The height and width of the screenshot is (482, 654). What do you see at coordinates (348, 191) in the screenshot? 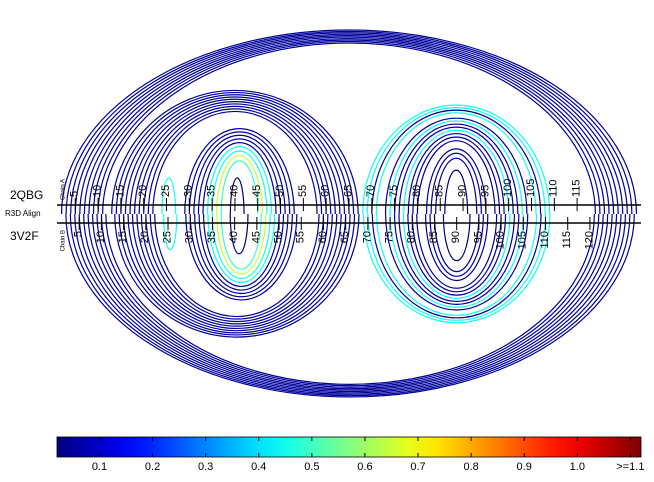
I see `x-tick-label: 65` at bounding box center [348, 191].